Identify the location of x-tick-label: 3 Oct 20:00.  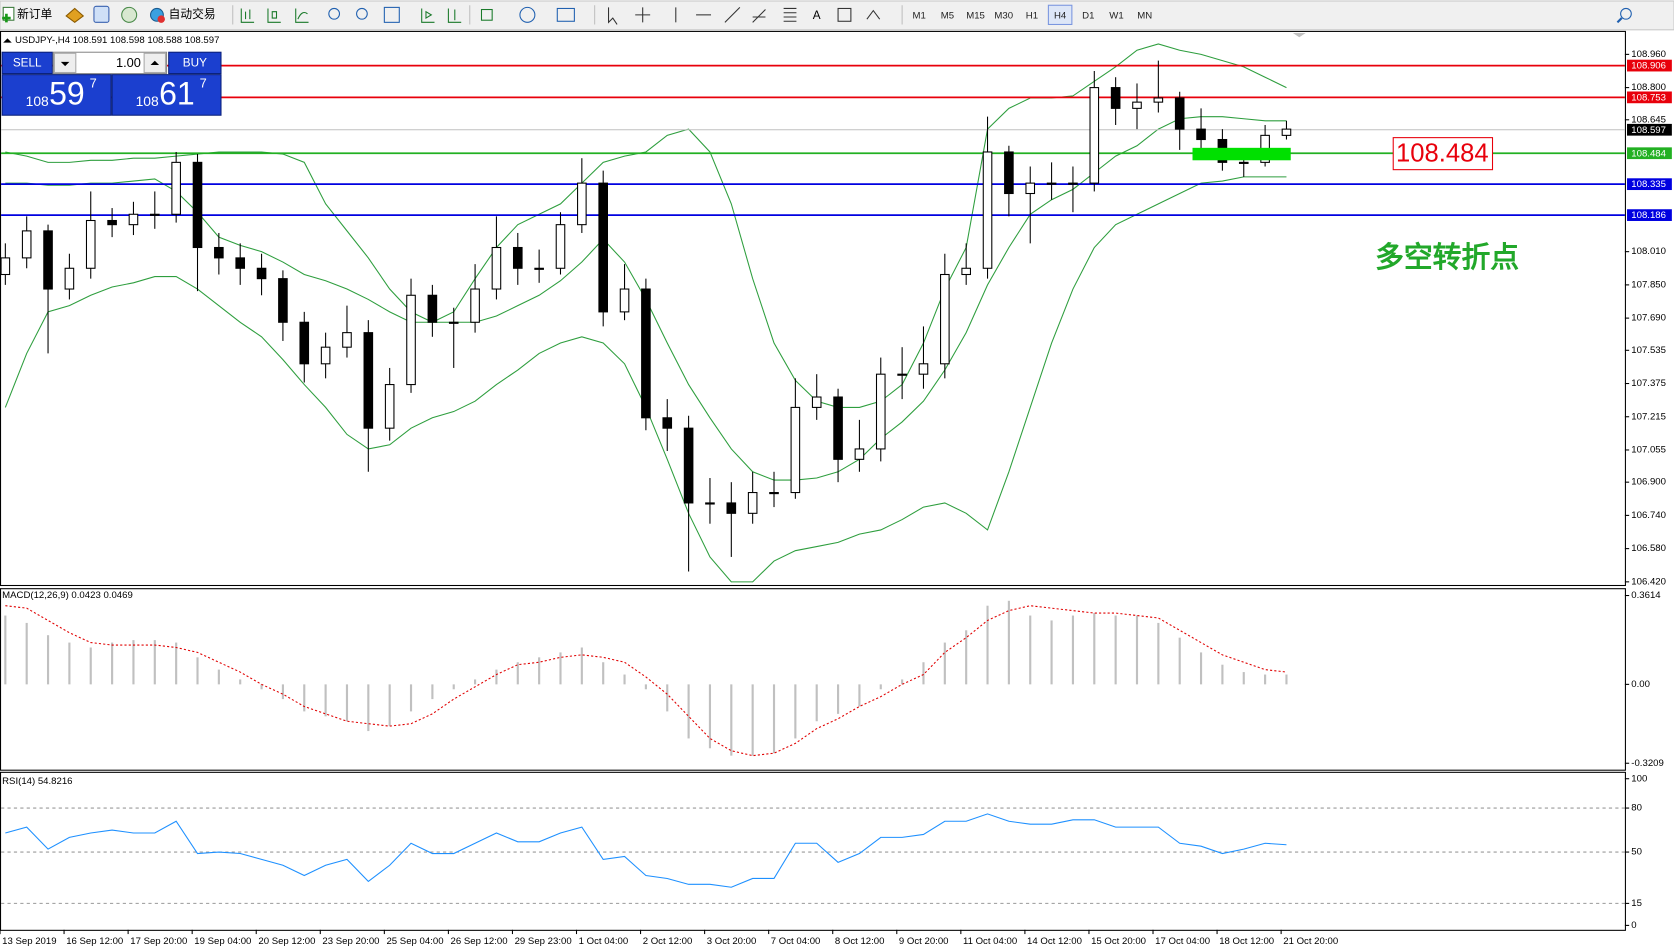
(732, 941).